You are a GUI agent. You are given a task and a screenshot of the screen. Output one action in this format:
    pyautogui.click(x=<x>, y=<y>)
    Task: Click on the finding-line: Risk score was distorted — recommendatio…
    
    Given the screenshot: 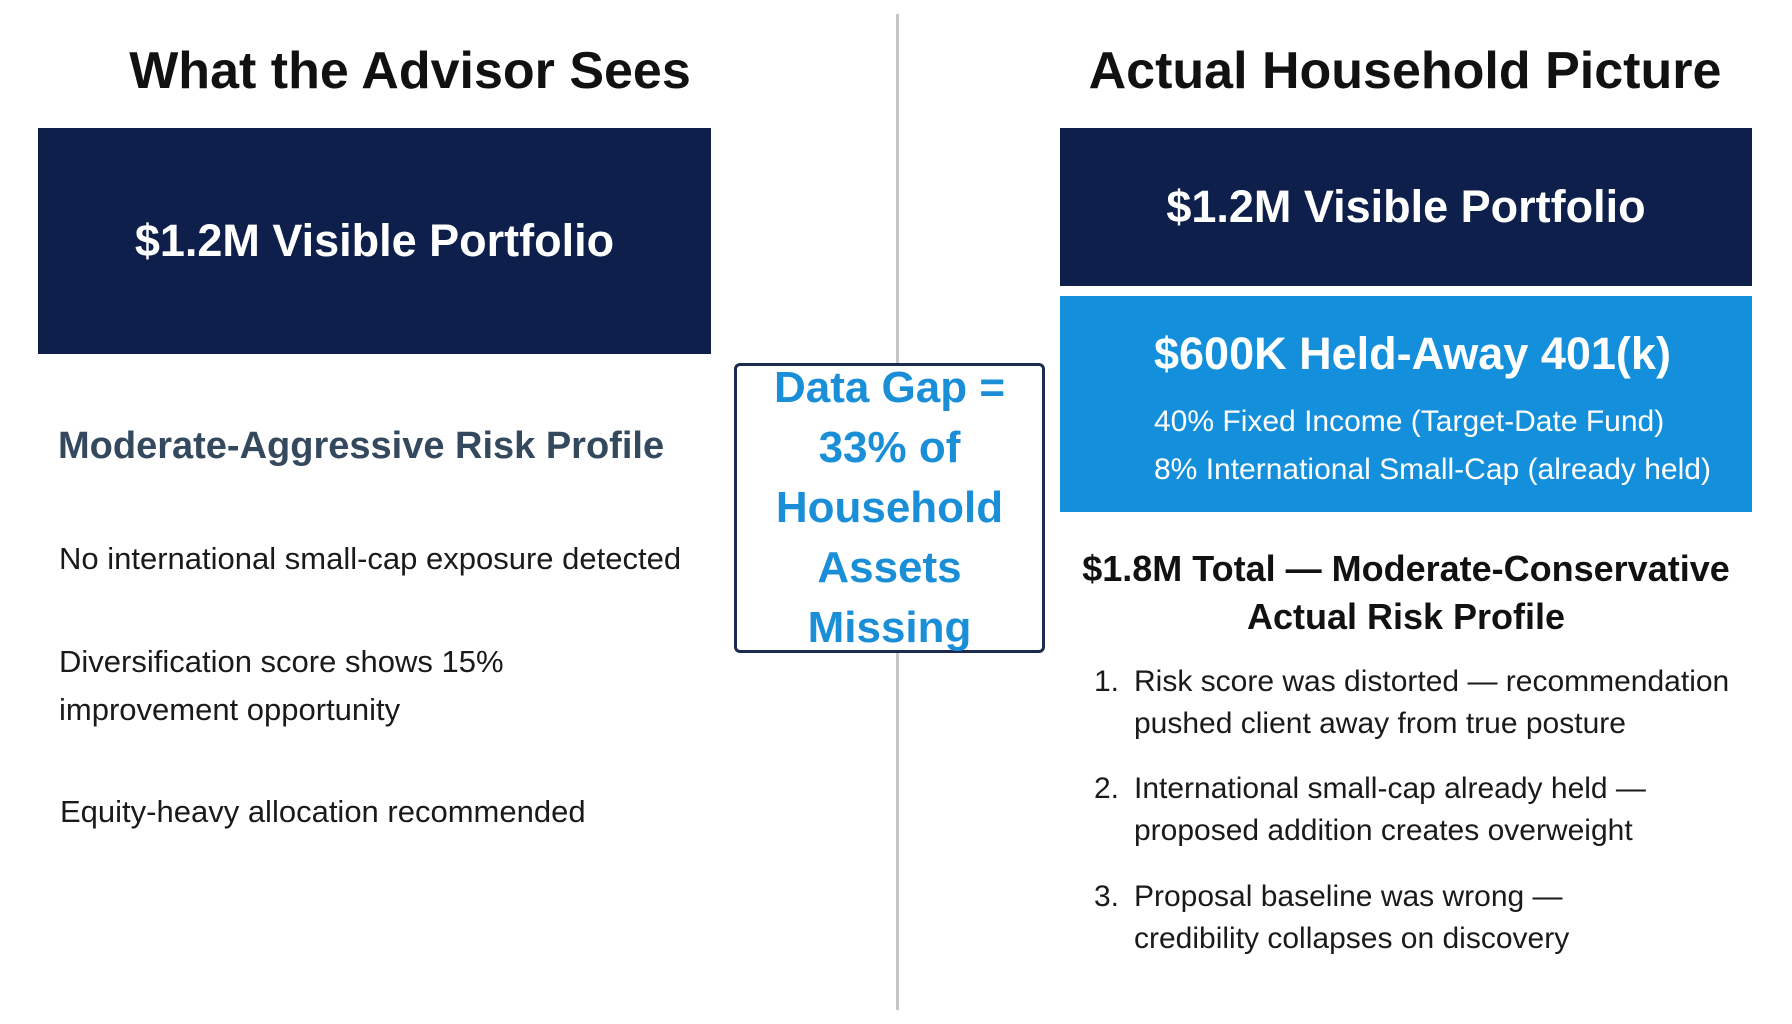 What is the action you would take?
    pyautogui.click(x=1432, y=681)
    